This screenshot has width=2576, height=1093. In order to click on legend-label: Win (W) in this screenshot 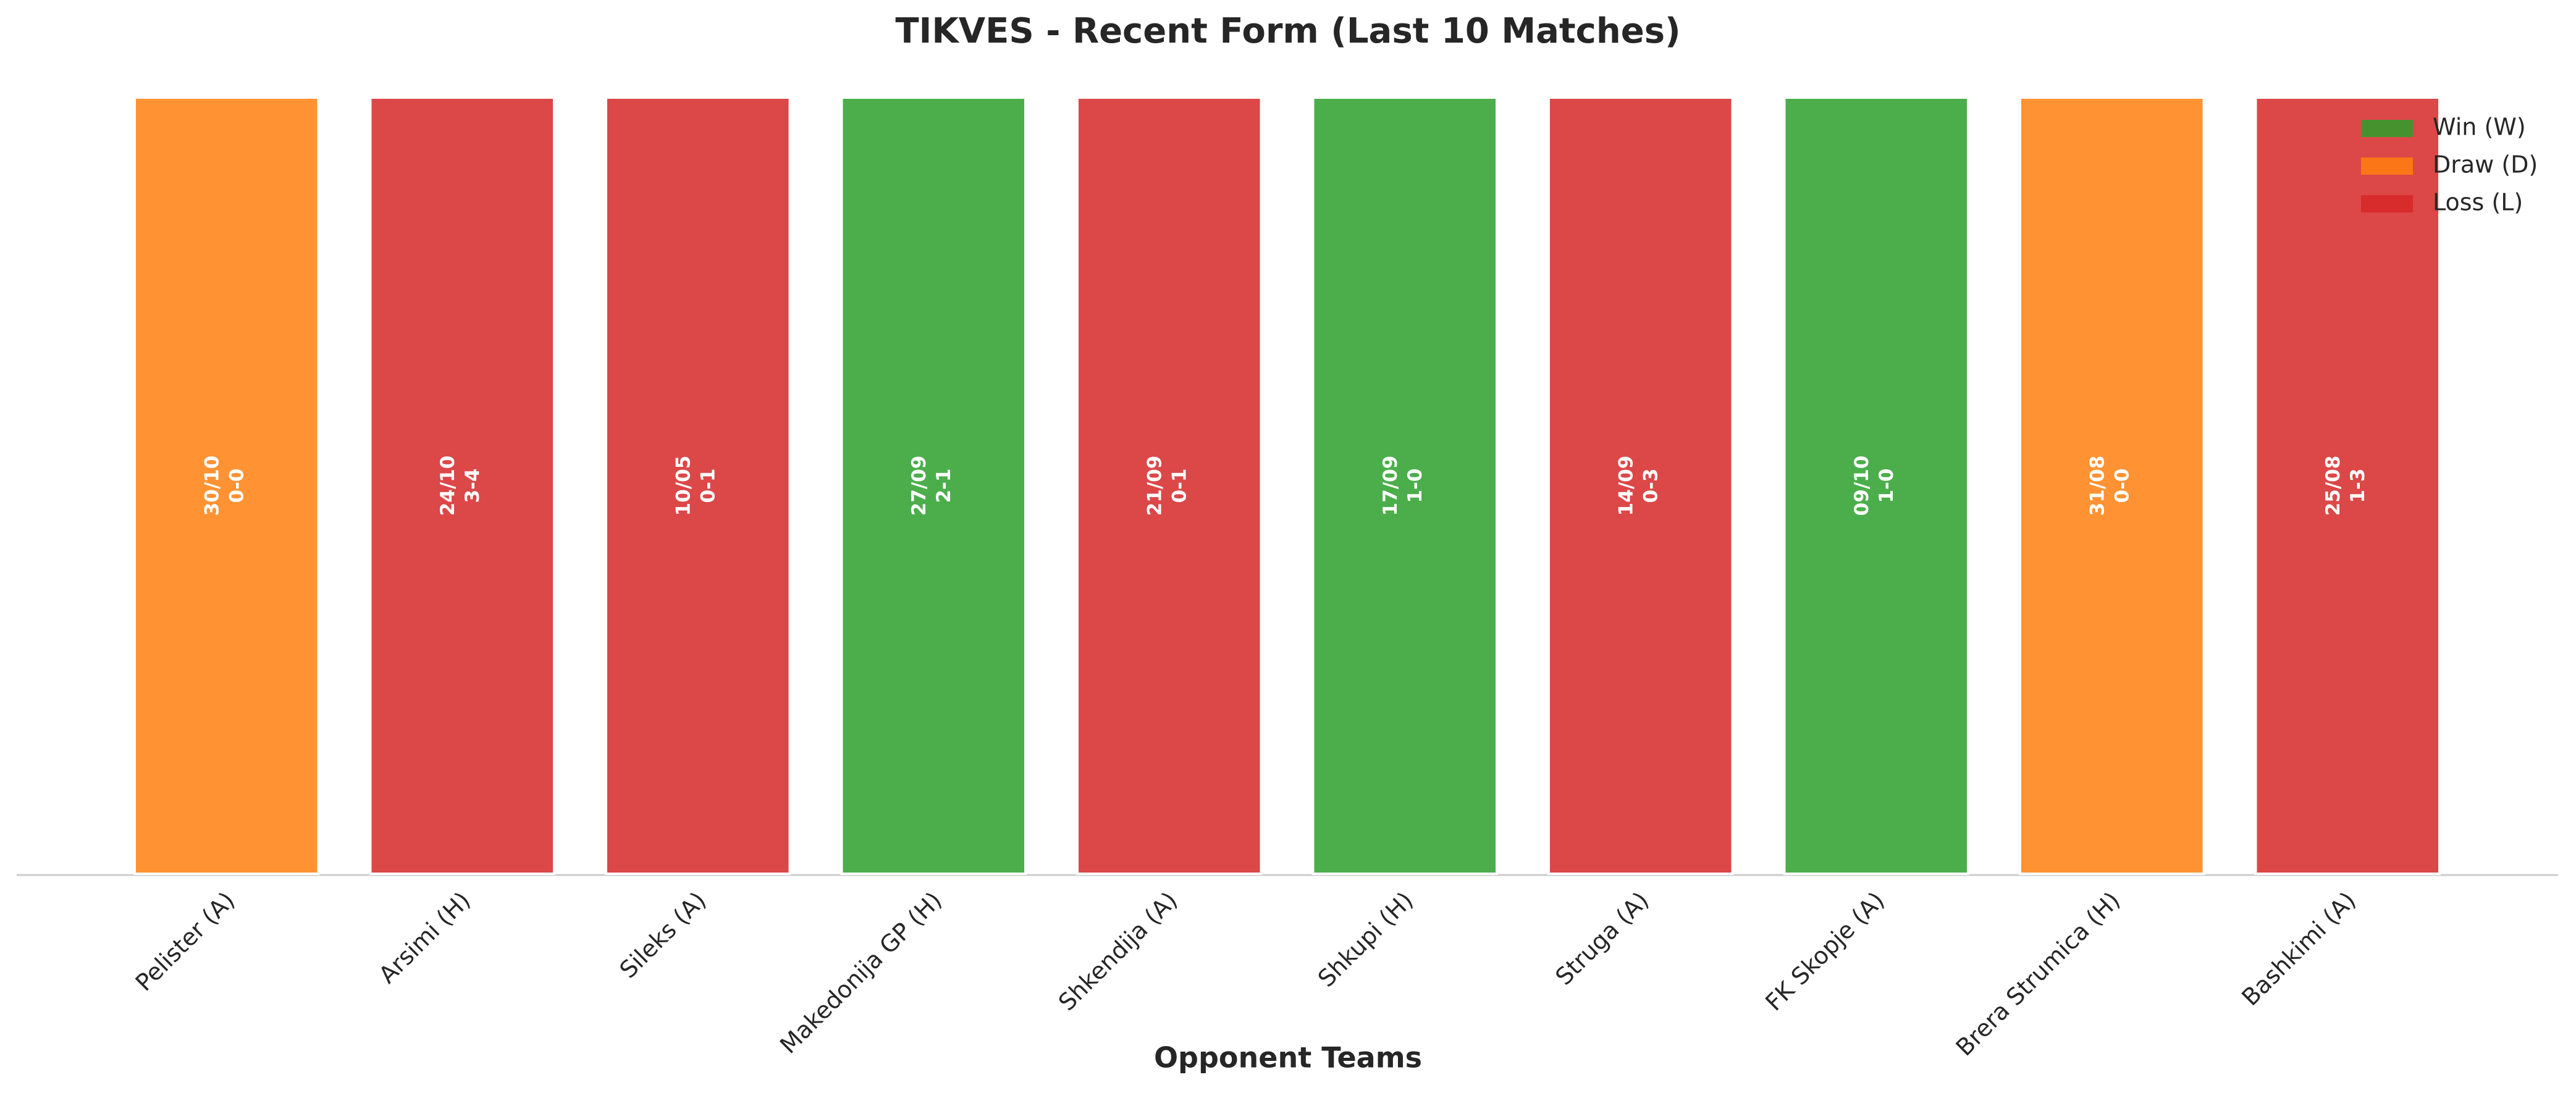, I will do `click(2479, 127)`.